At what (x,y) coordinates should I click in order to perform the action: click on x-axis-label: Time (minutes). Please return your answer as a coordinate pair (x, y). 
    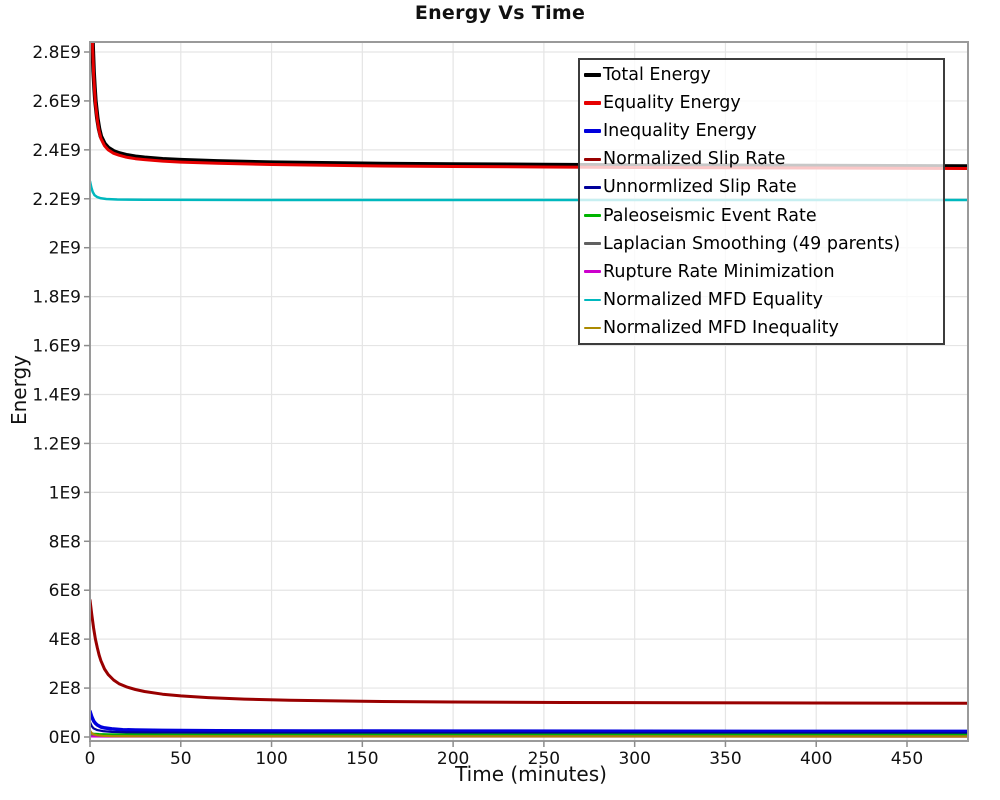
    Looking at the image, I should click on (531, 774).